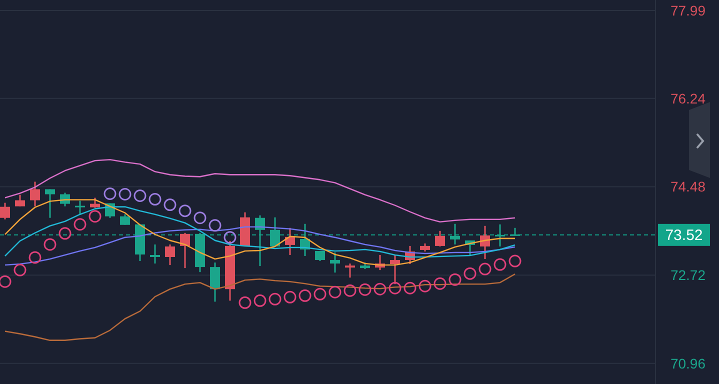 This screenshot has height=384, width=719. What do you see at coordinates (688, 186) in the screenshot?
I see `y-tick-label: 74.48` at bounding box center [688, 186].